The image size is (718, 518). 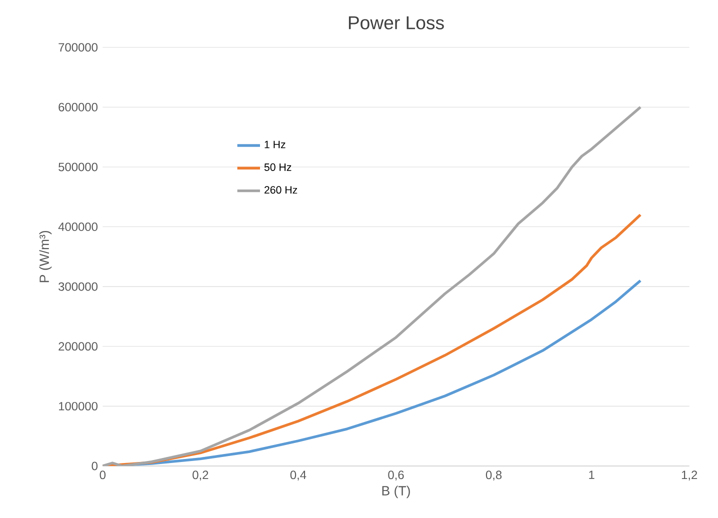 I want to click on y-tick-label: 700000, so click(x=78, y=47).